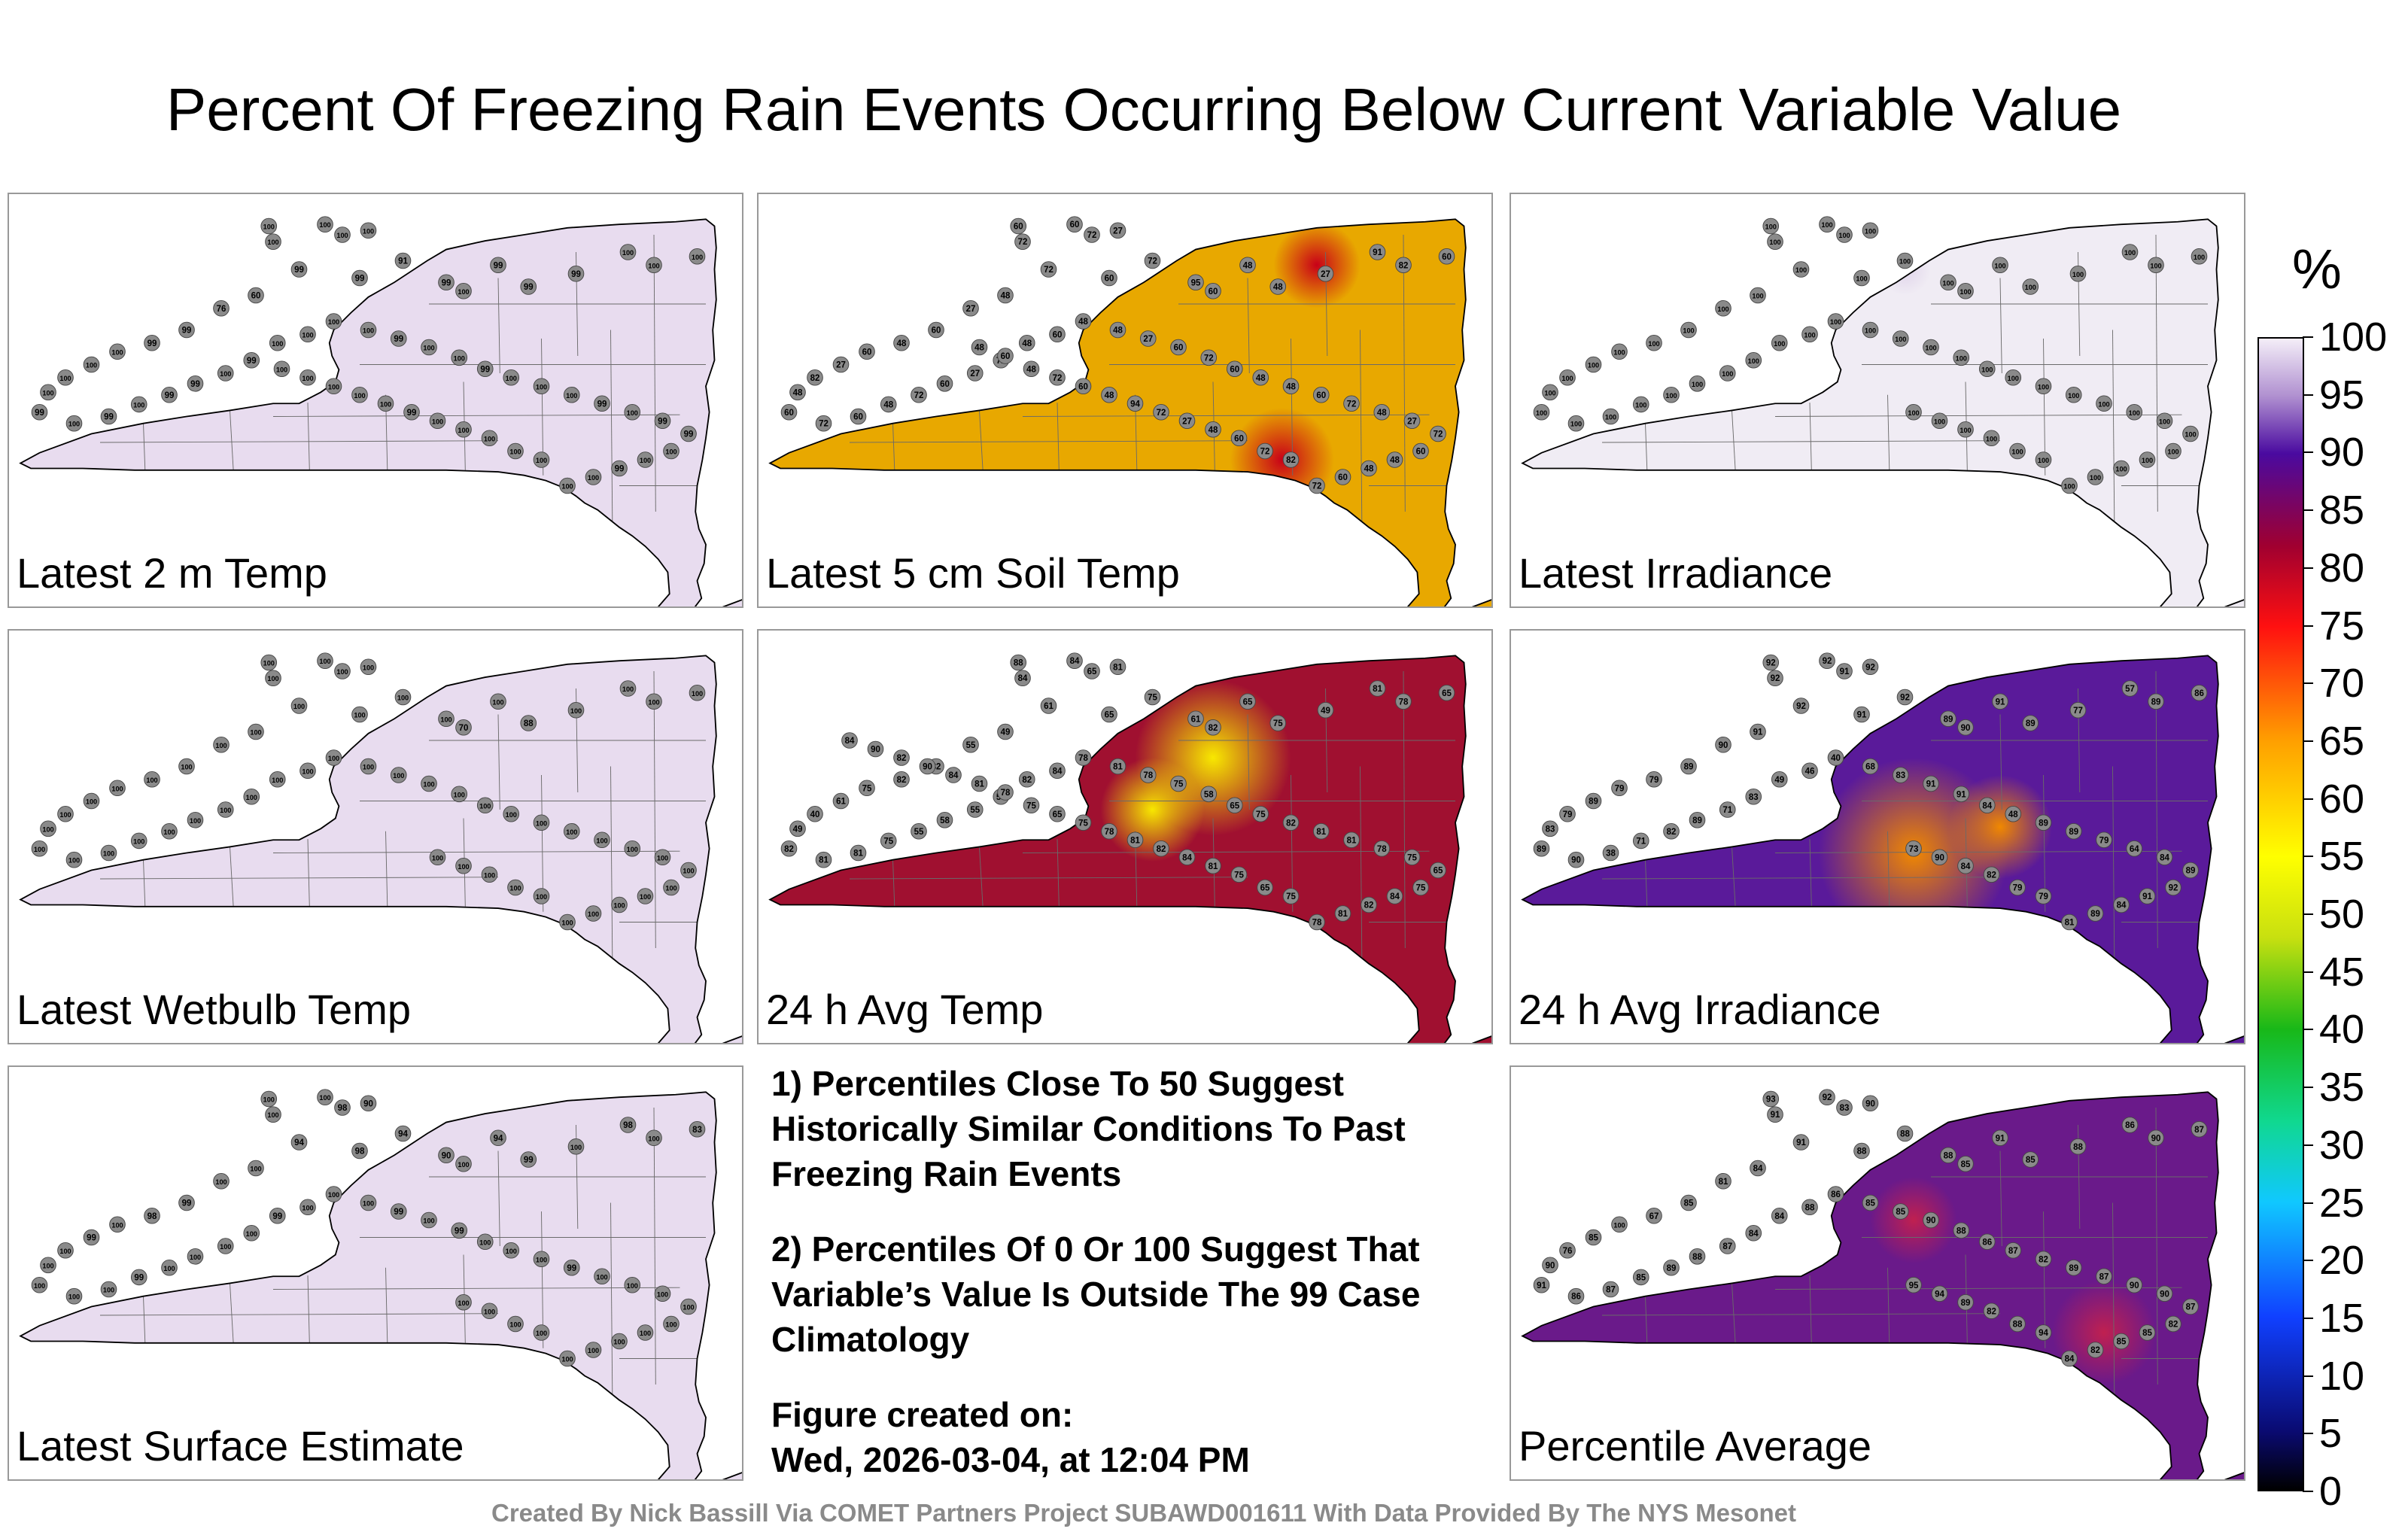 This screenshot has width=2408, height=1535. I want to click on station-value: 81, so click(2070, 923).